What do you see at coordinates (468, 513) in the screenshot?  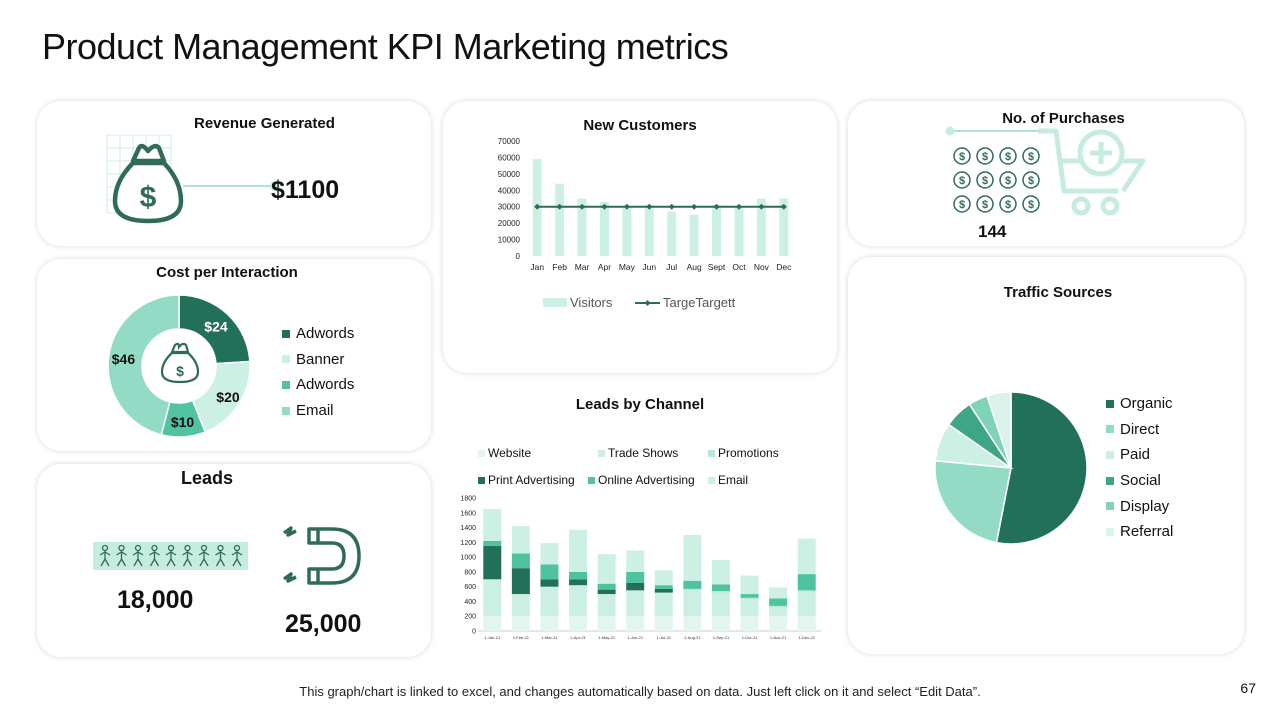 I see `y-tick-label: 1600` at bounding box center [468, 513].